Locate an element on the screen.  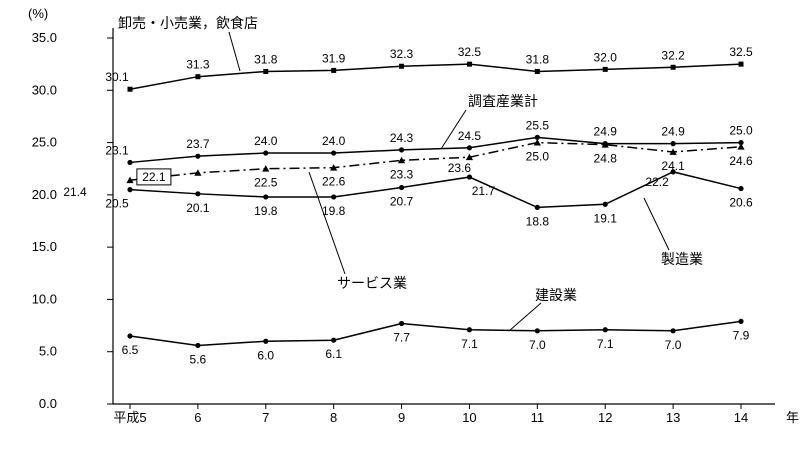
data-label: 23.7 is located at coordinates (198, 144).